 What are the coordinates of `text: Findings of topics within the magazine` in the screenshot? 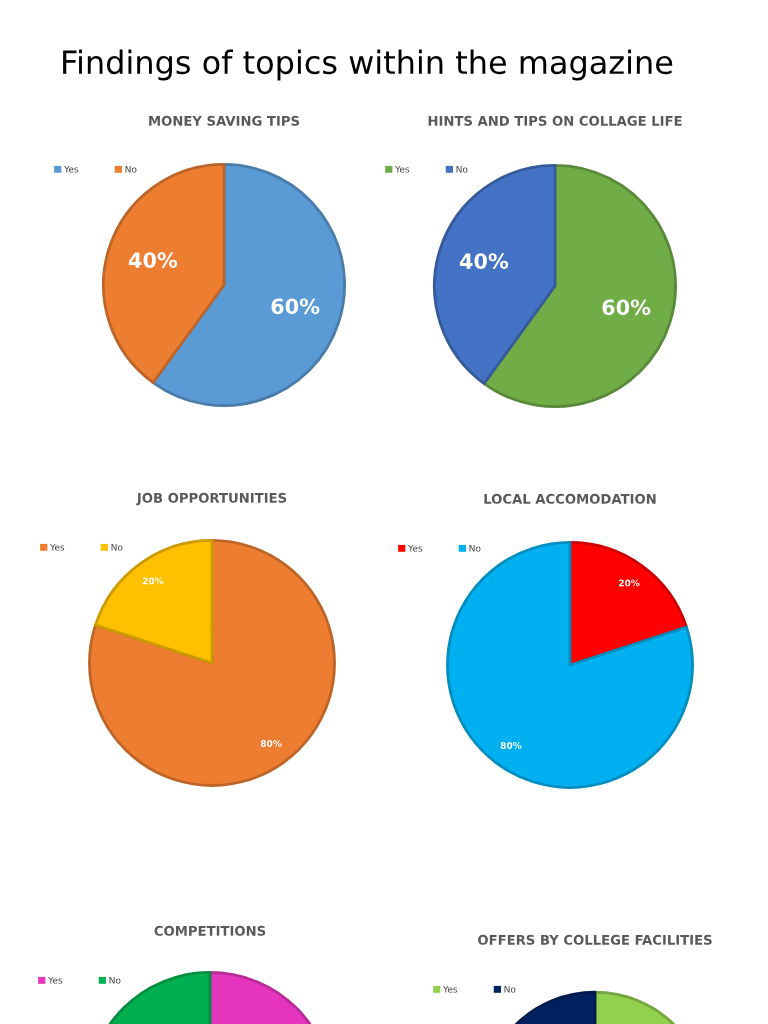 It's located at (368, 65).